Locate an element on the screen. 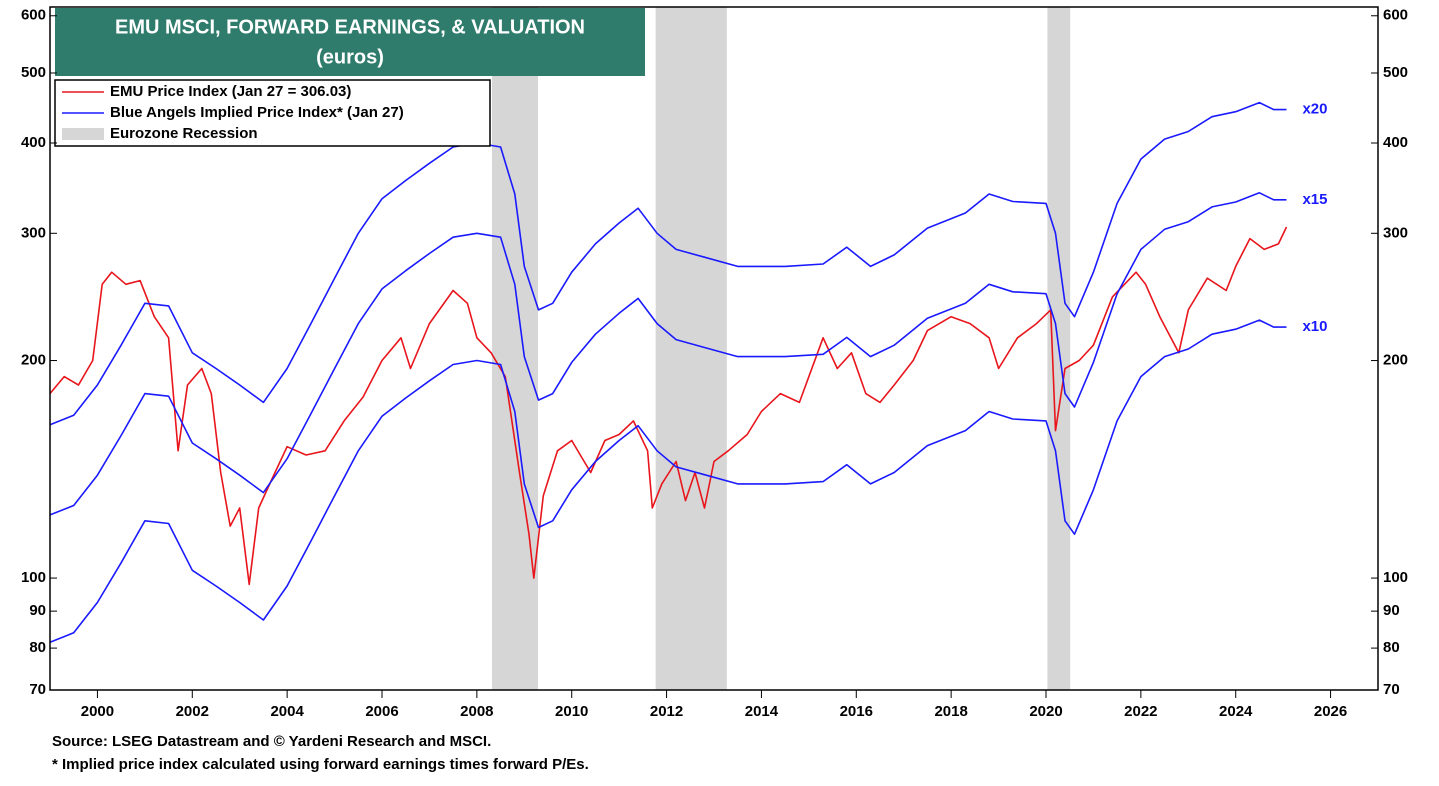 The image size is (1439, 786). x-tick-label: 2000 is located at coordinates (97, 711).